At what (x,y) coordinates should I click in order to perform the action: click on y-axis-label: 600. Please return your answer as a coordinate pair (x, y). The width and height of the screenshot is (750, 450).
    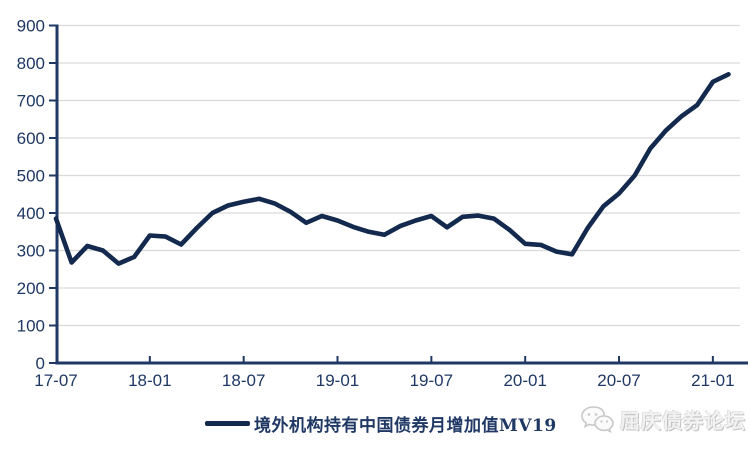
    Looking at the image, I should click on (31, 138).